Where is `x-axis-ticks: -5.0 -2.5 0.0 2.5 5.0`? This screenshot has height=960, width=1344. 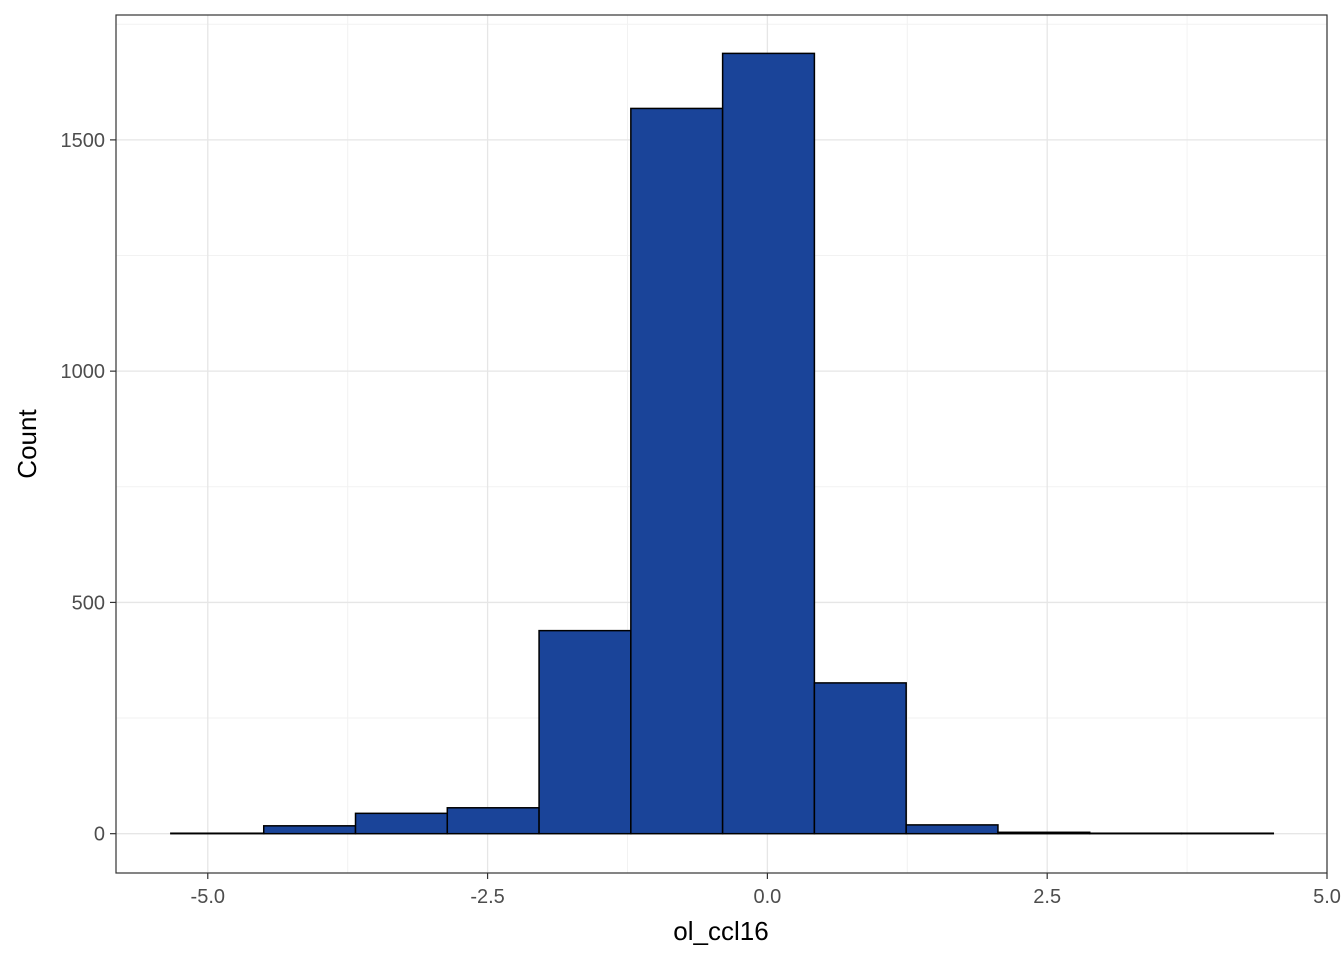 x-axis-ticks: -5.0 -2.5 0.0 2.5 5.0 is located at coordinates (766, 890).